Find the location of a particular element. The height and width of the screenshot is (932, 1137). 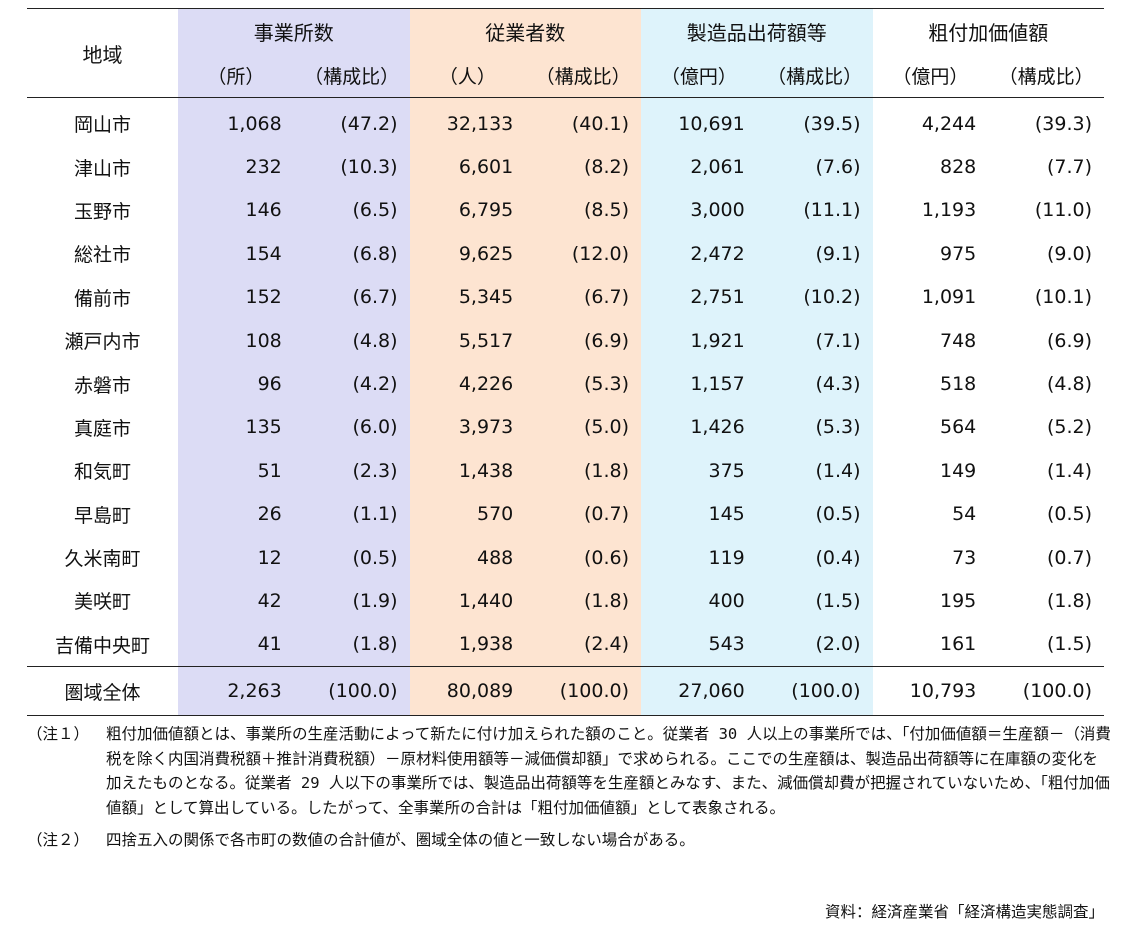

value-cell: 1,157 is located at coordinates (699, 384).